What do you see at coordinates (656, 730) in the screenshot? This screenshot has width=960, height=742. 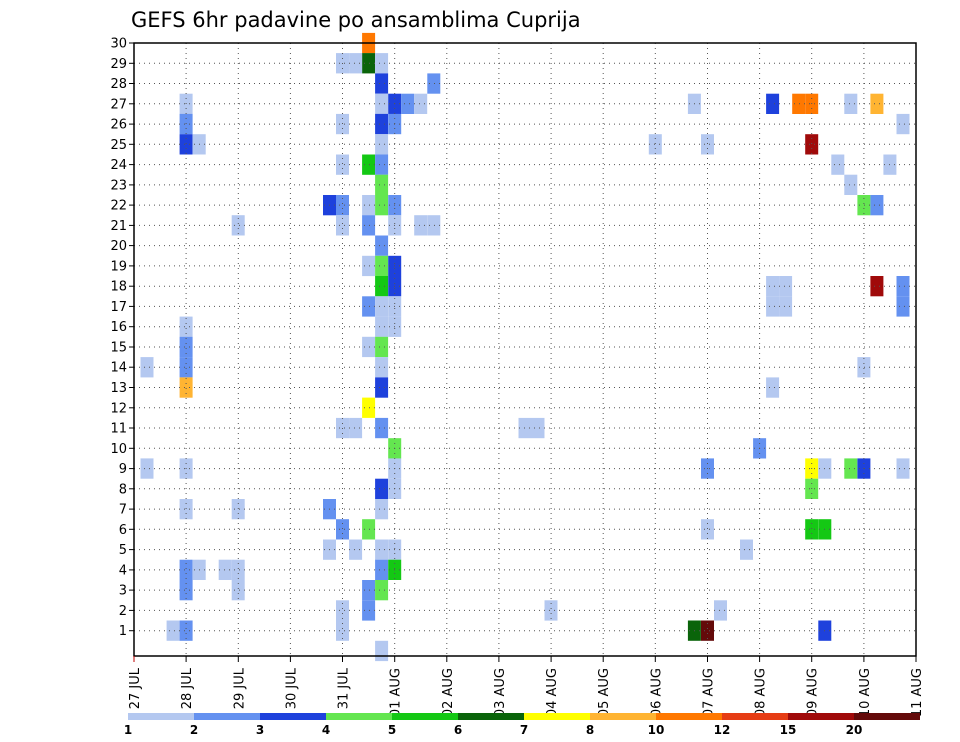 I see `legend-label: 10` at bounding box center [656, 730].